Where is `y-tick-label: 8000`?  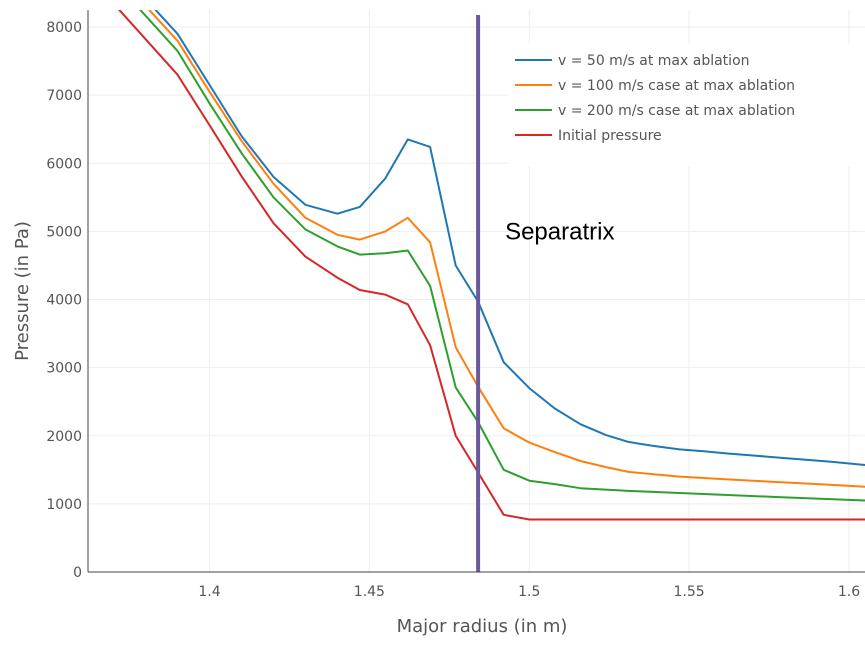 y-tick-label: 8000 is located at coordinates (64, 28).